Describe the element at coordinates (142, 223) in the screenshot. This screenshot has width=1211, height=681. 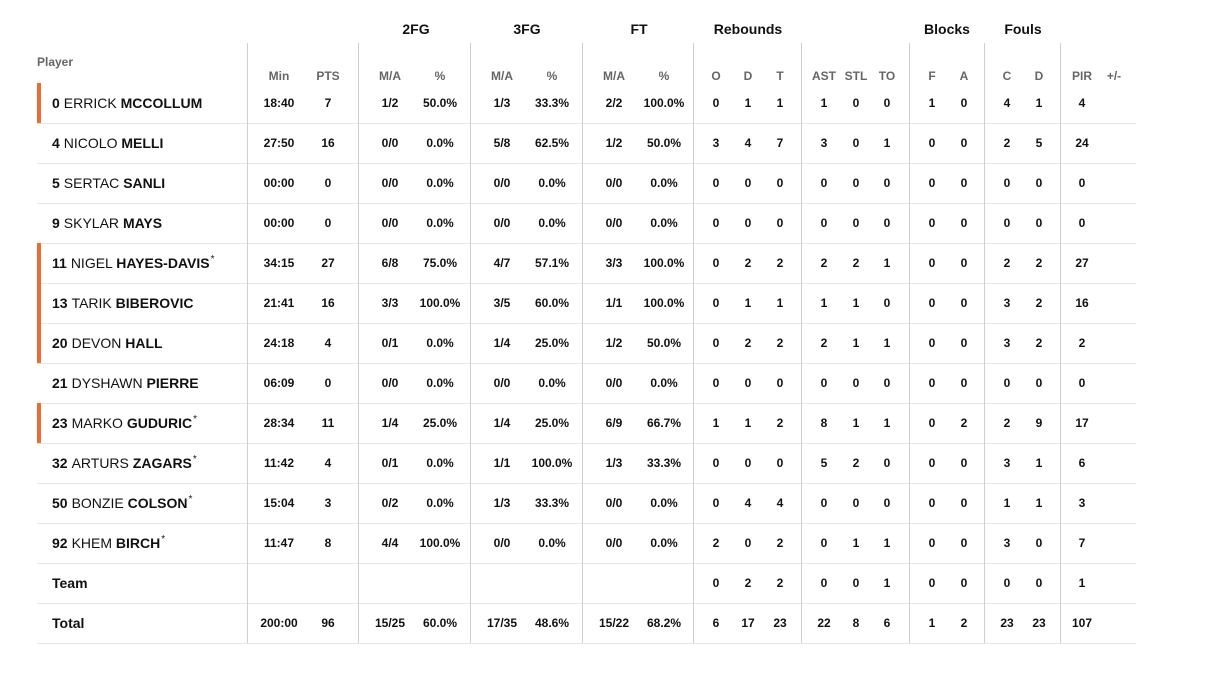
I see `player-last-name: MAYS` at that location.